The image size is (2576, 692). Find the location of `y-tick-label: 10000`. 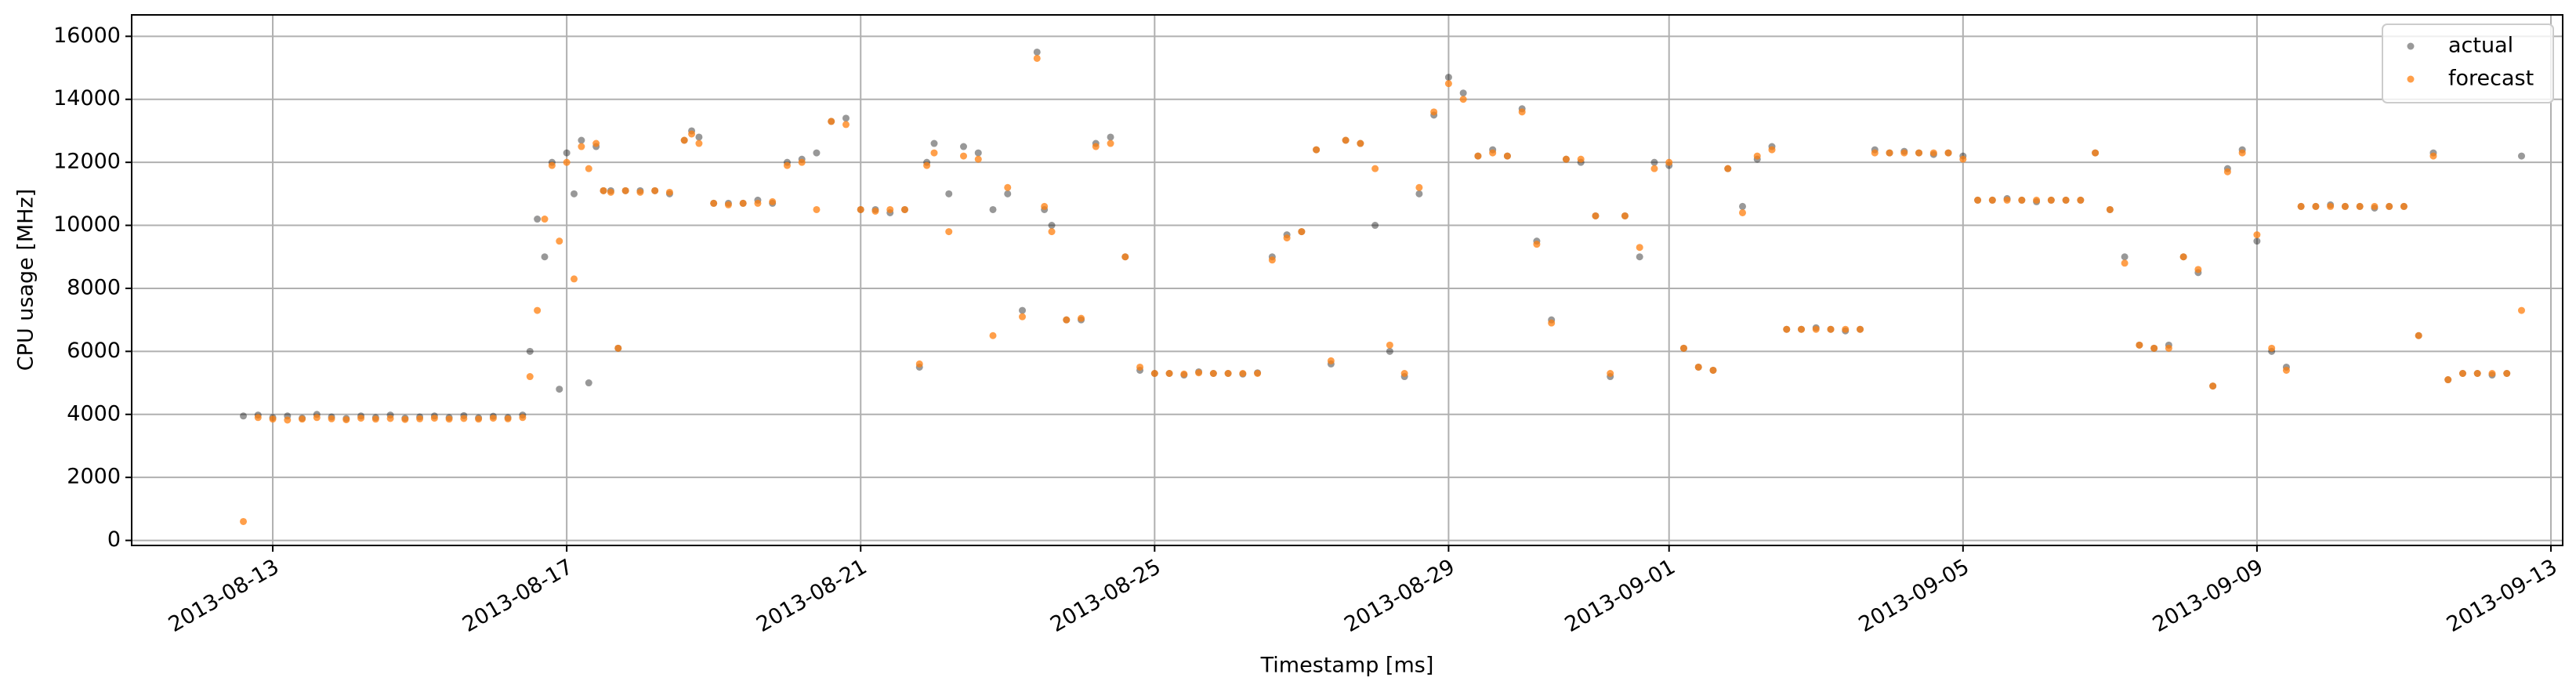

y-tick-label: 10000 is located at coordinates (87, 224).